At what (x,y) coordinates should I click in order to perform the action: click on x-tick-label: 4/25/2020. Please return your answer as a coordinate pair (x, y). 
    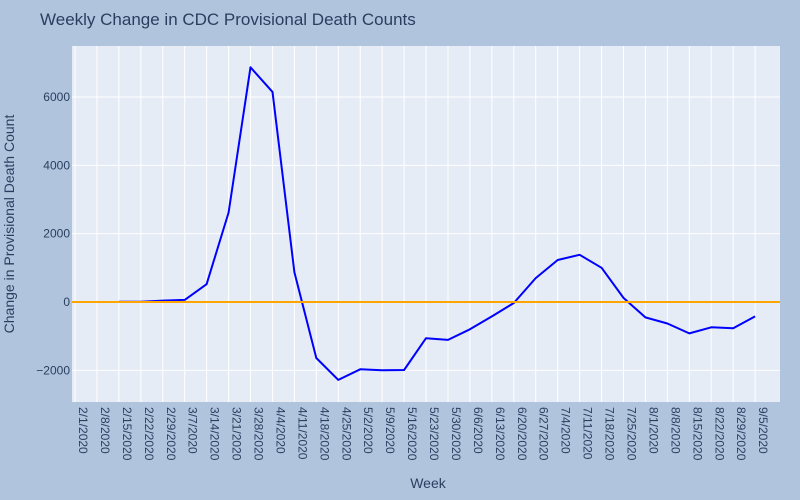
    Looking at the image, I should click on (346, 434).